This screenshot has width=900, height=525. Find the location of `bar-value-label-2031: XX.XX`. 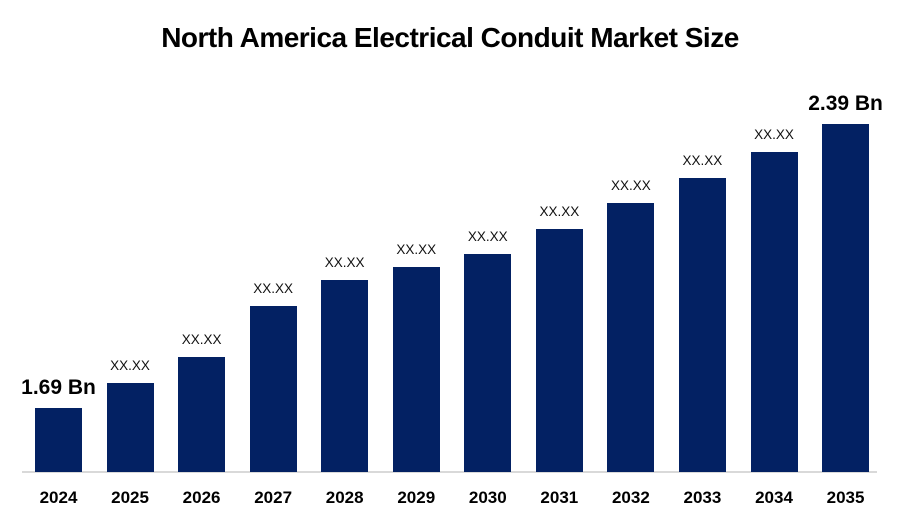

bar-value-label-2031: XX.XX is located at coordinates (559, 211).